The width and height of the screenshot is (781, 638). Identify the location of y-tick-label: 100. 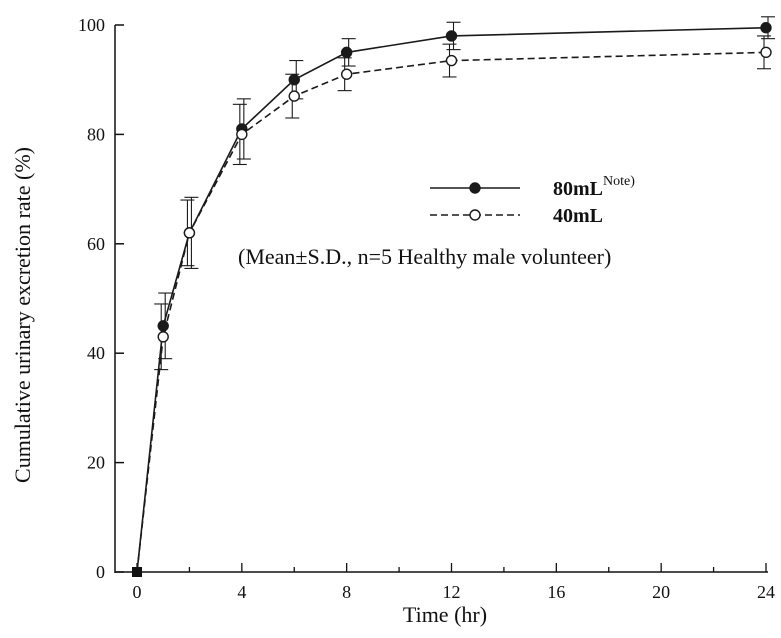
(91, 25).